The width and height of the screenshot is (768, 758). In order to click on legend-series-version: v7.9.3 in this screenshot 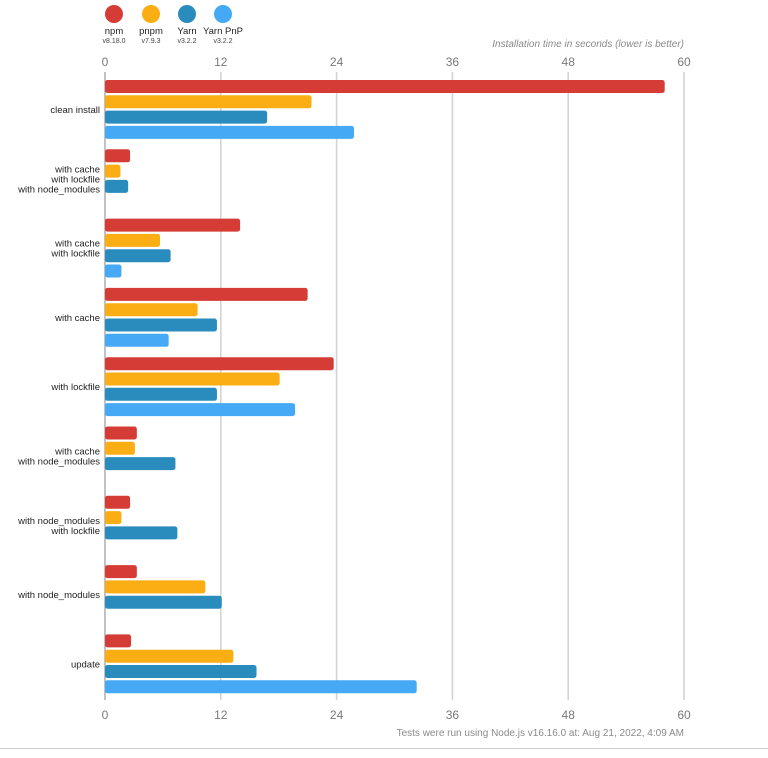, I will do `click(150, 41)`.